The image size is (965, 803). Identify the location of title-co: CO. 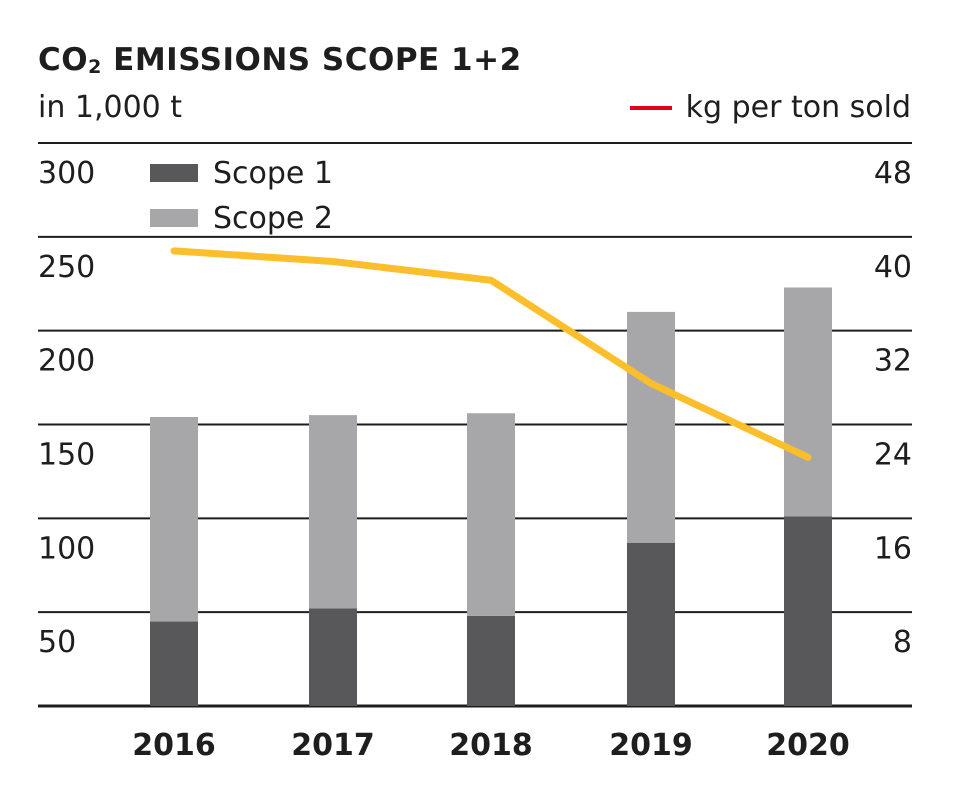
(63, 60).